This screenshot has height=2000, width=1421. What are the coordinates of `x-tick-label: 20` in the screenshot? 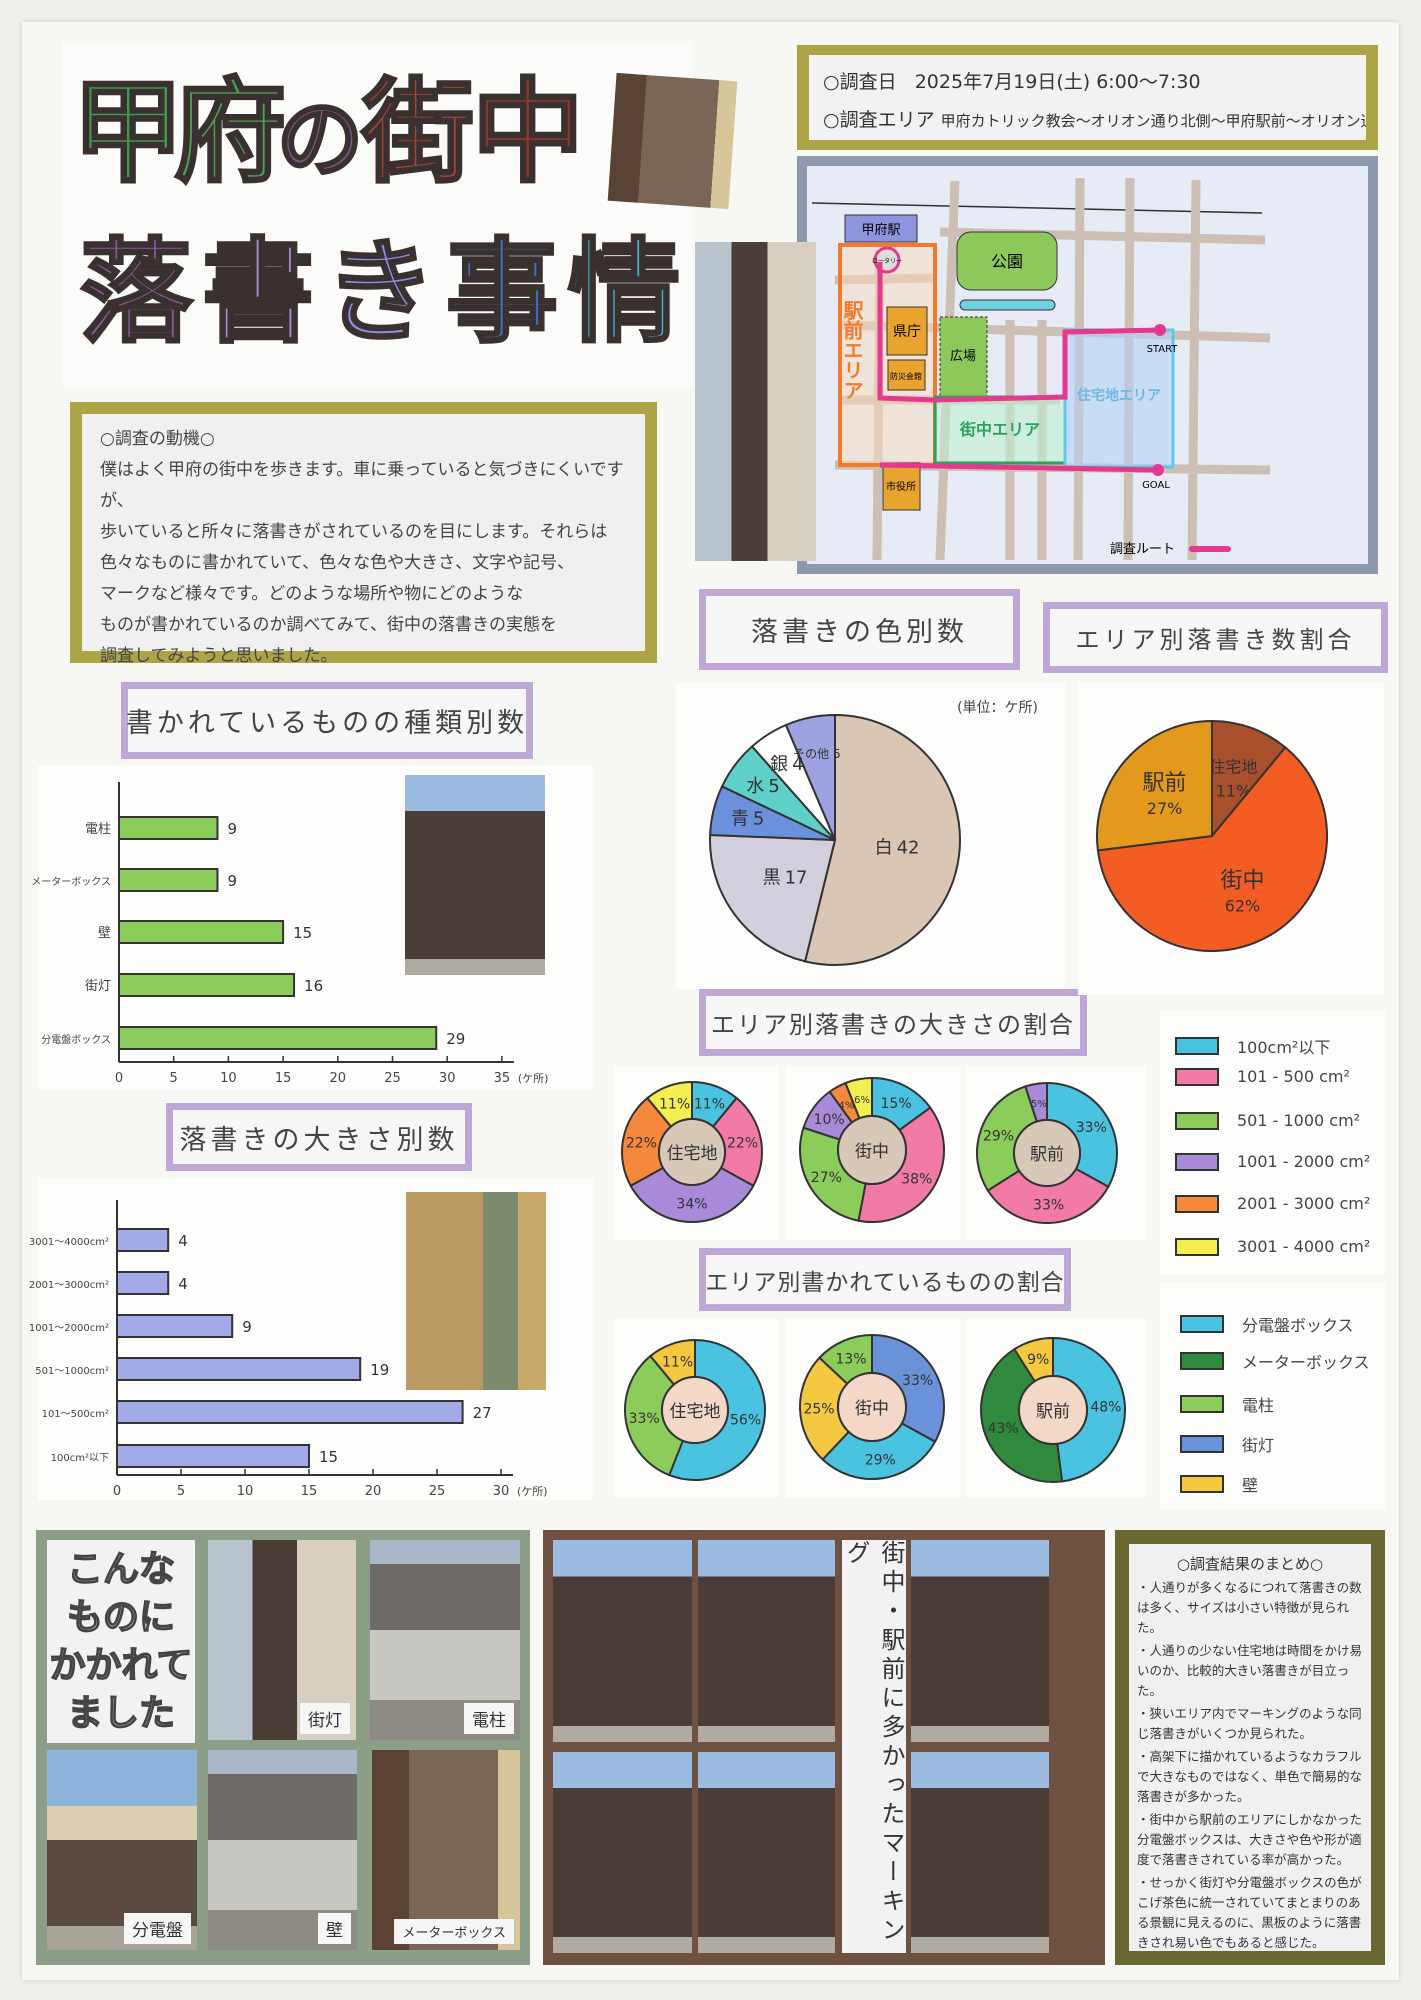 It's located at (338, 1078).